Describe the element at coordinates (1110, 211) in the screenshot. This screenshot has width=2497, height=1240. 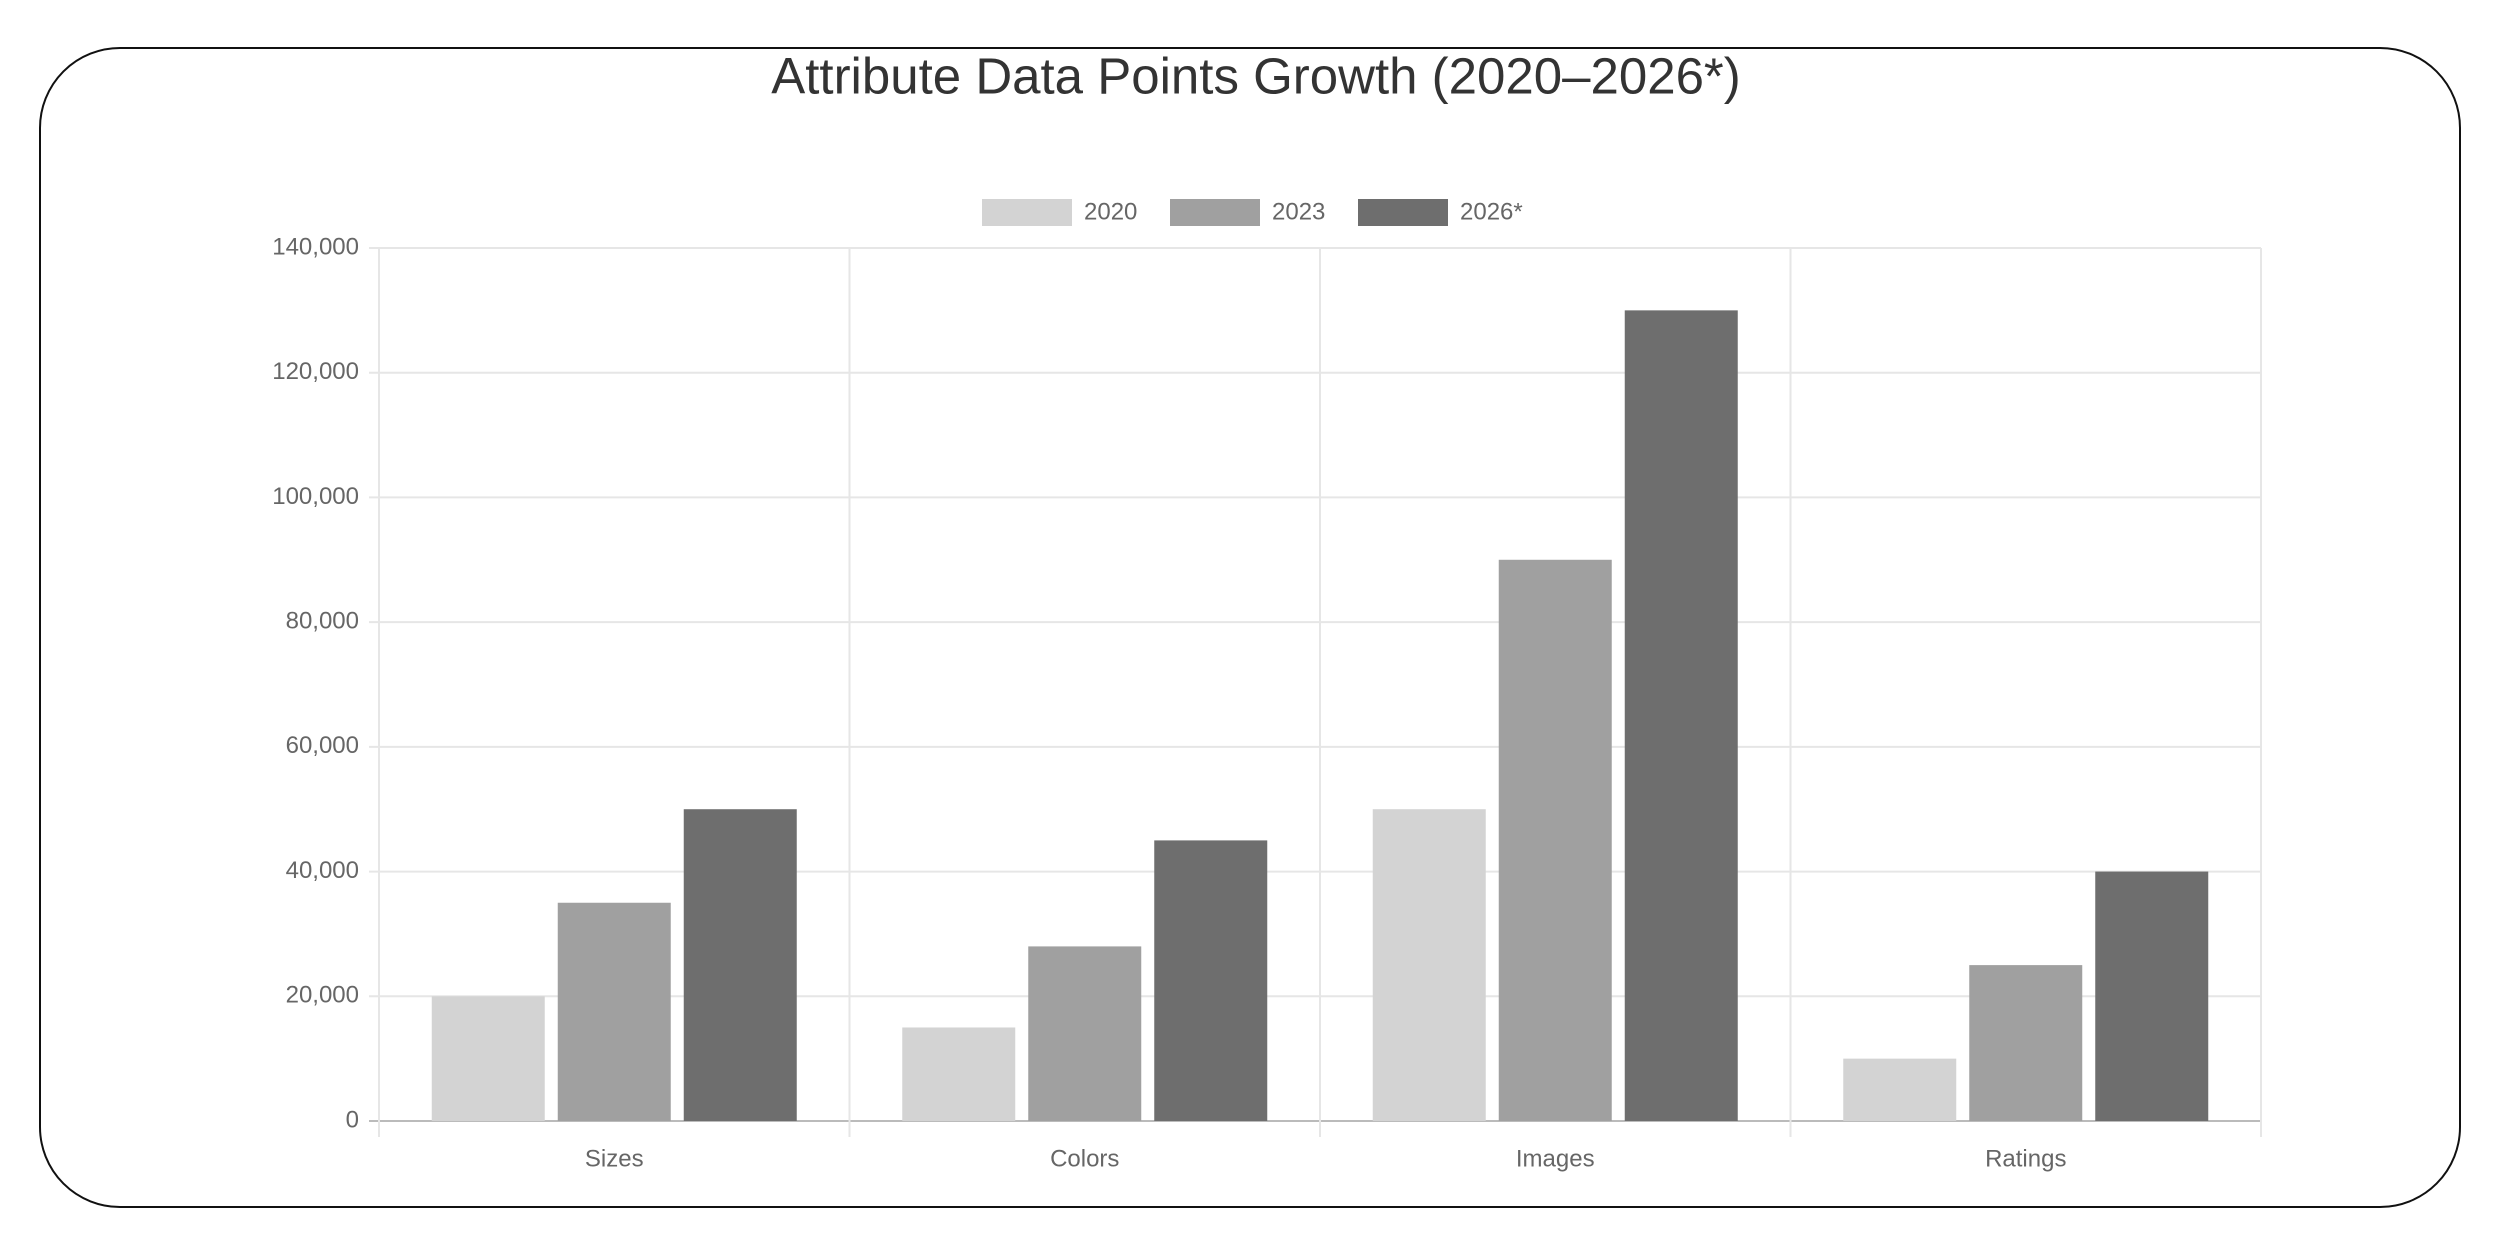
I see `legend-label: 2020` at that location.